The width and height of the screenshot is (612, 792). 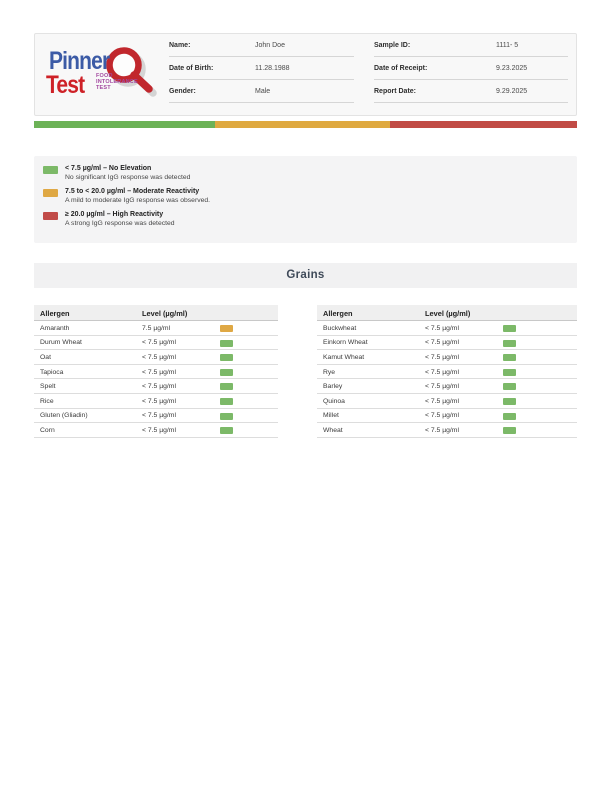 I want to click on table-row: Millet < 7.5 µg/ml, so click(x=447, y=416).